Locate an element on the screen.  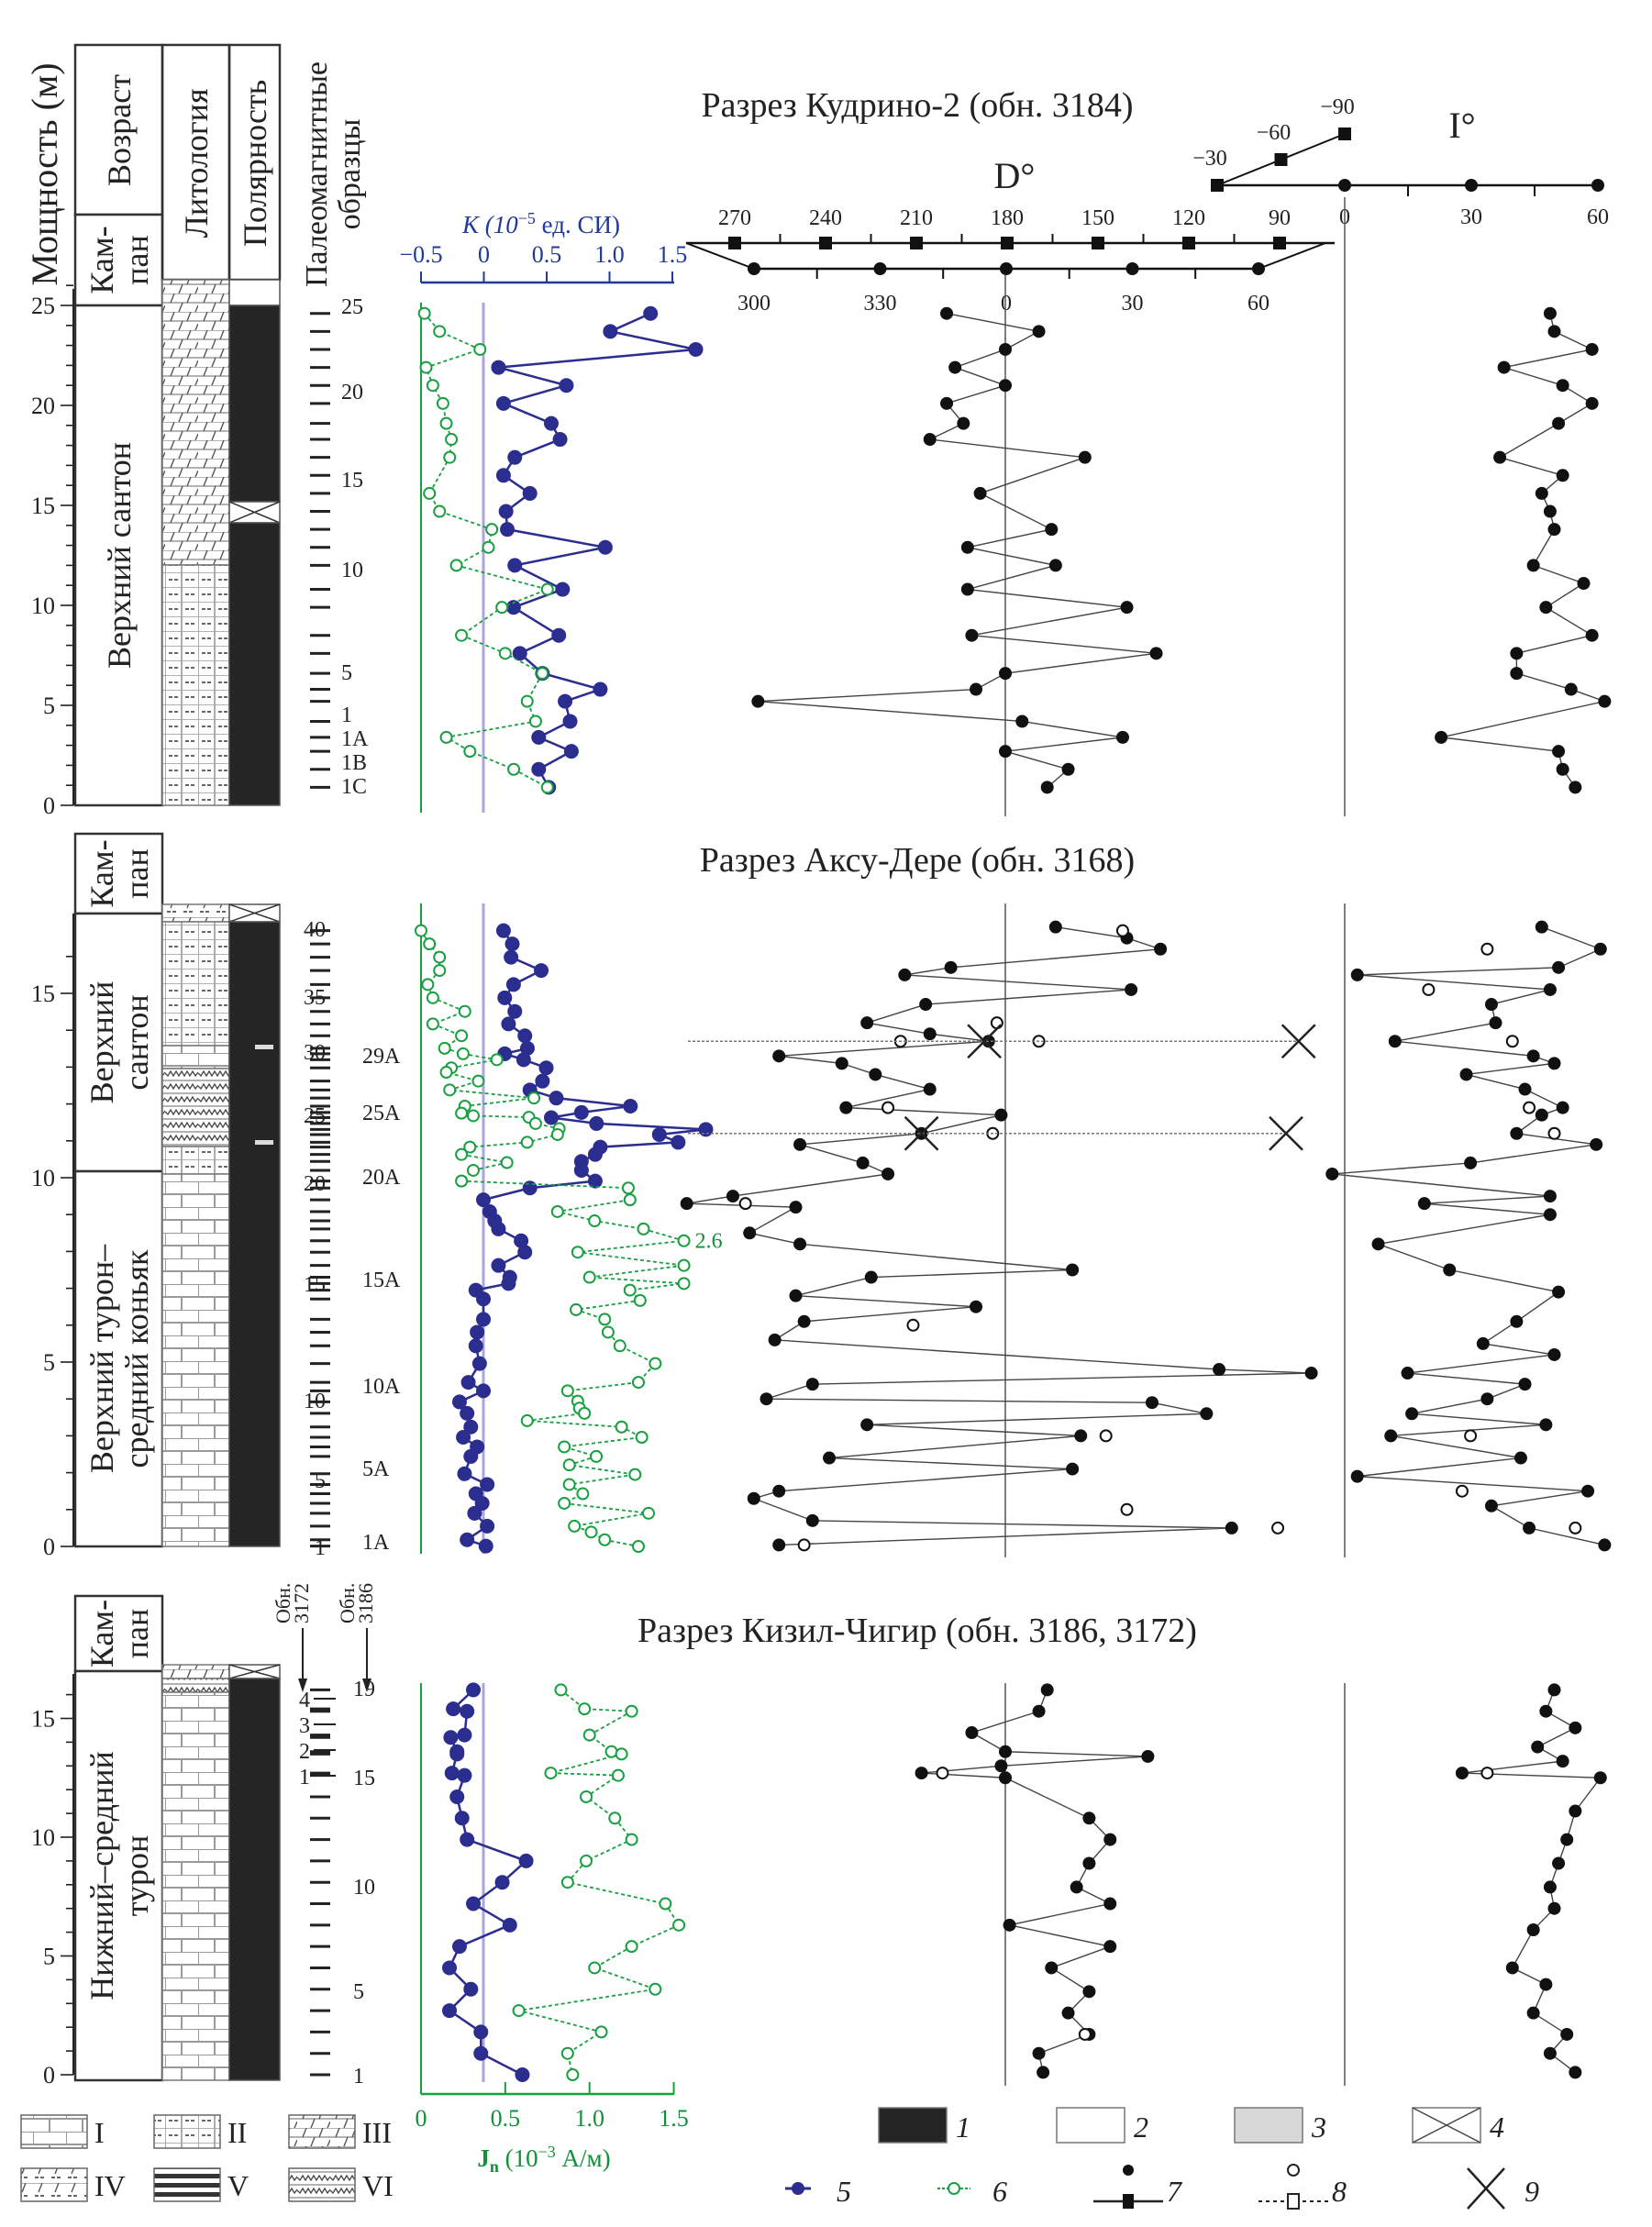
age-label: пан is located at coordinates (136, 260).